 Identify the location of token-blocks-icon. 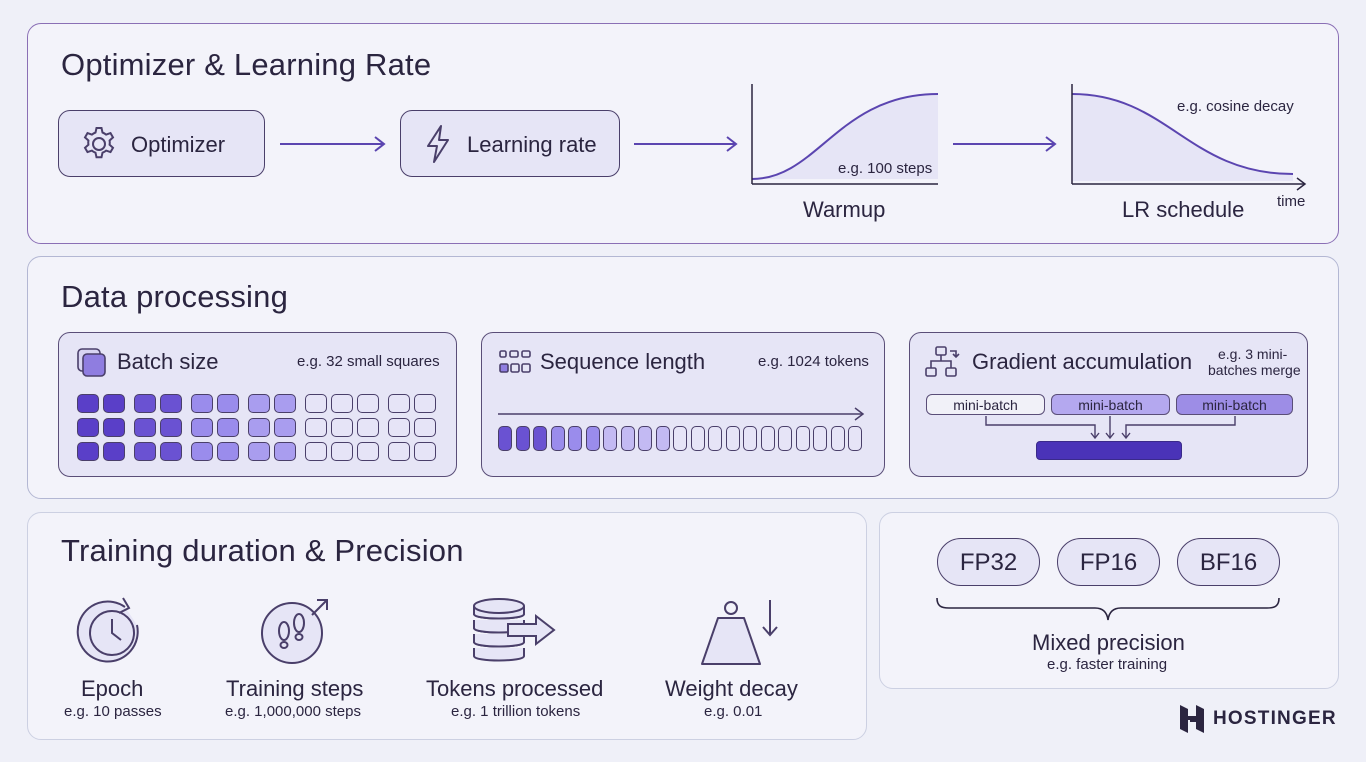
(515, 361).